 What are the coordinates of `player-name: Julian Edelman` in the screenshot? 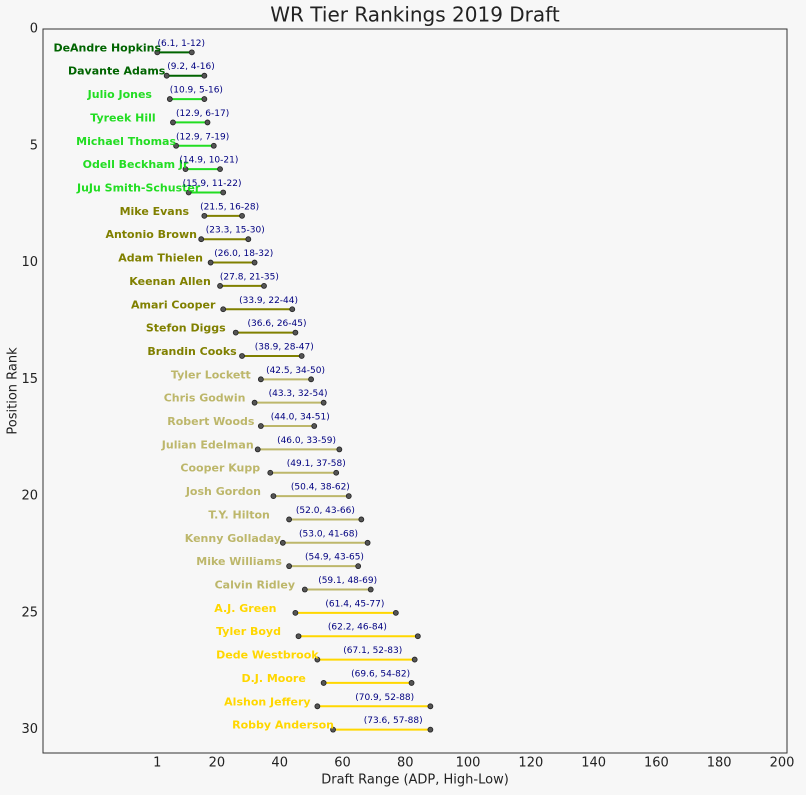 It's located at (207, 444).